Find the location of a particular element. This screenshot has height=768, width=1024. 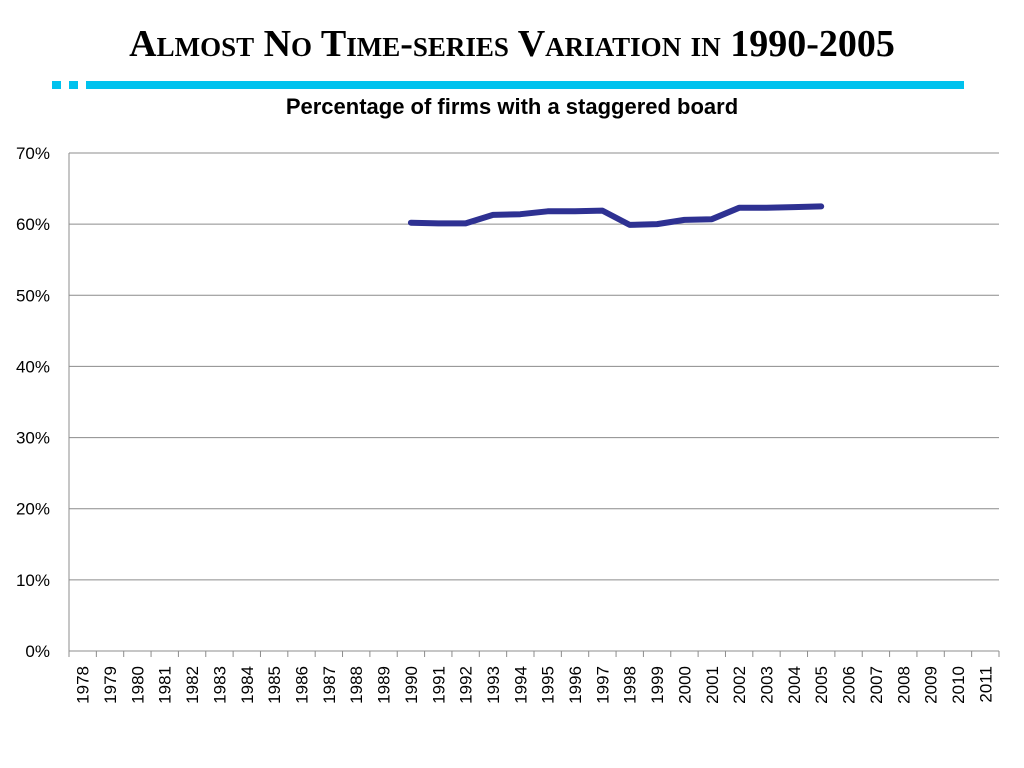

y-tick-label: 0% is located at coordinates (37, 651).